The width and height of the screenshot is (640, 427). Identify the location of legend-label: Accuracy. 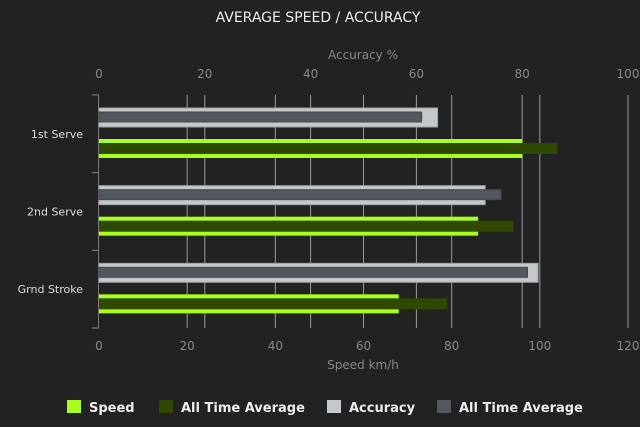
(382, 408).